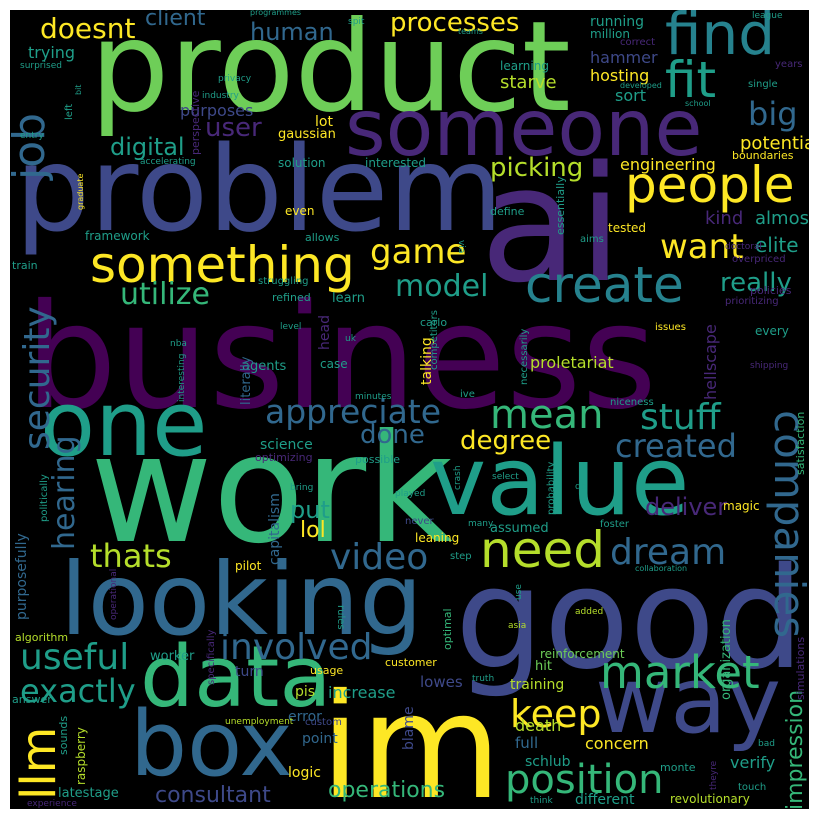 This screenshot has height=819, width=819. What do you see at coordinates (641, 85) in the screenshot?
I see `word-developed: developed` at bounding box center [641, 85].